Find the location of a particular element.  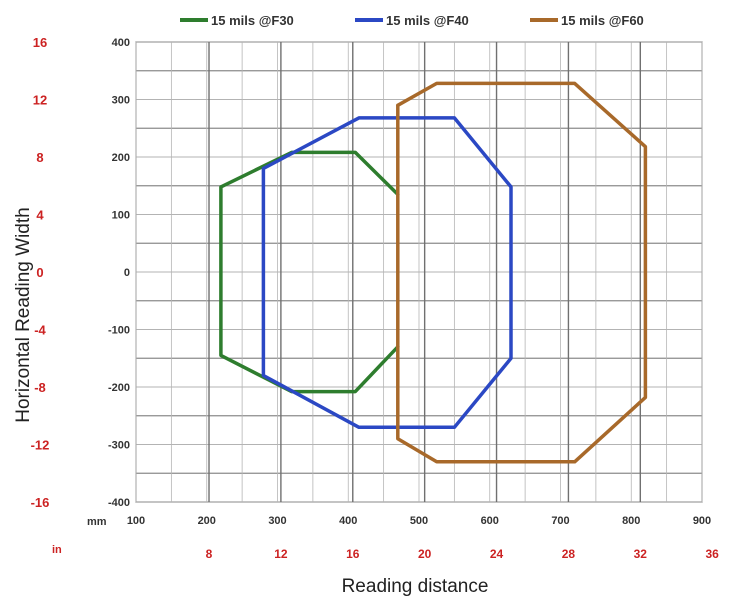

x-tick-label-mm: 700 is located at coordinates (560, 521).